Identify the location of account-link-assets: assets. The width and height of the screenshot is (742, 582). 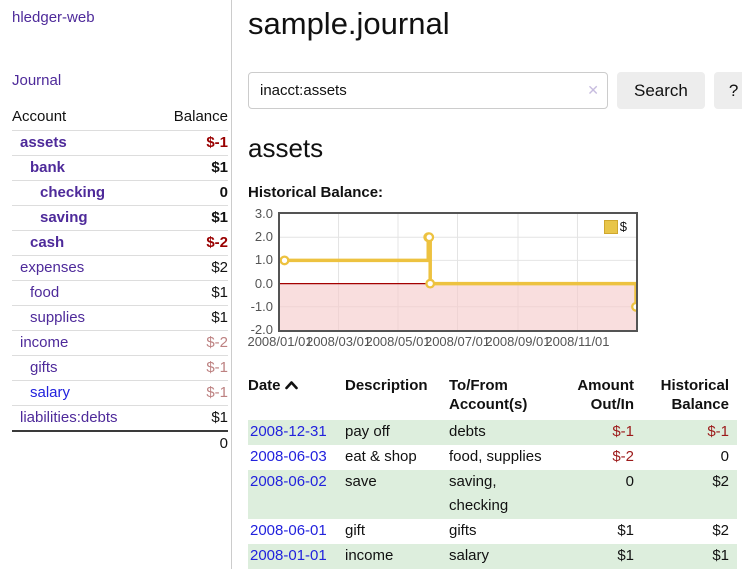
(43, 142).